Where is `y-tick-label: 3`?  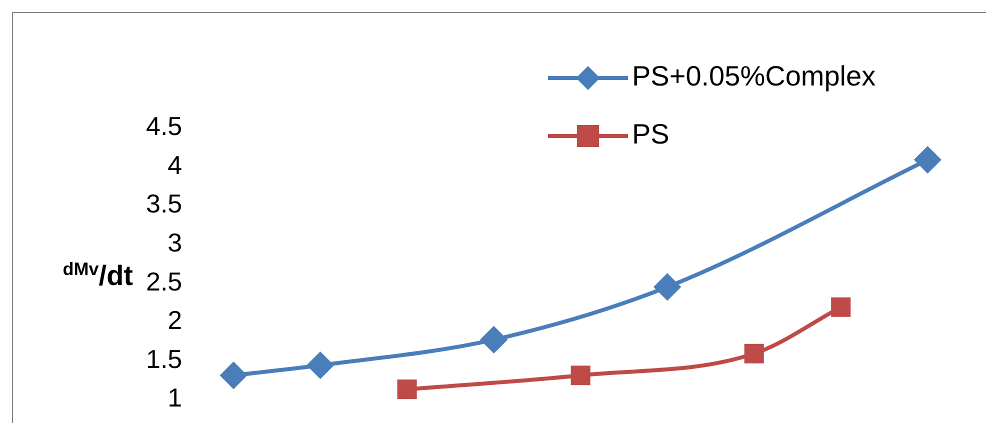 y-tick-label: 3 is located at coordinates (175, 242).